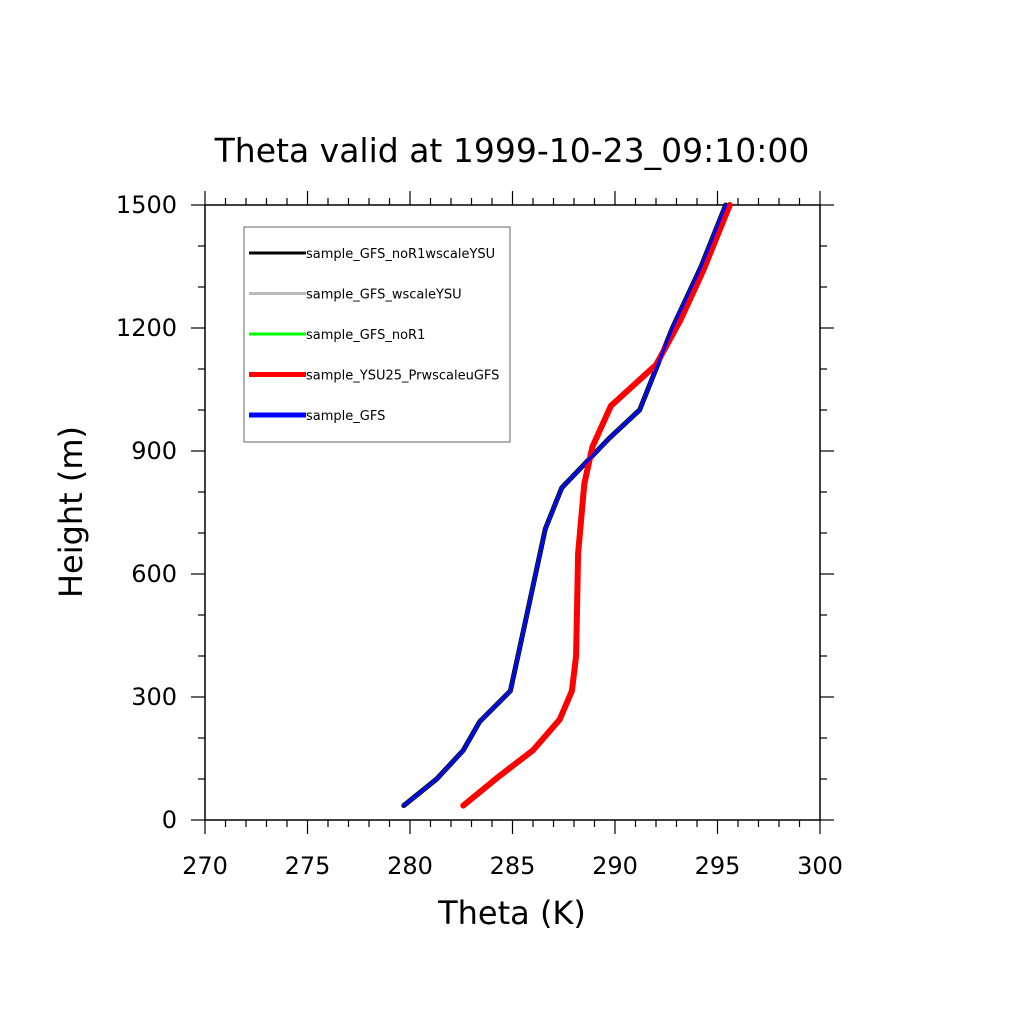 The height and width of the screenshot is (1024, 1024). What do you see at coordinates (384, 295) in the screenshot?
I see `legend-label-2: sample_GFS_wscaleYSU` at bounding box center [384, 295].